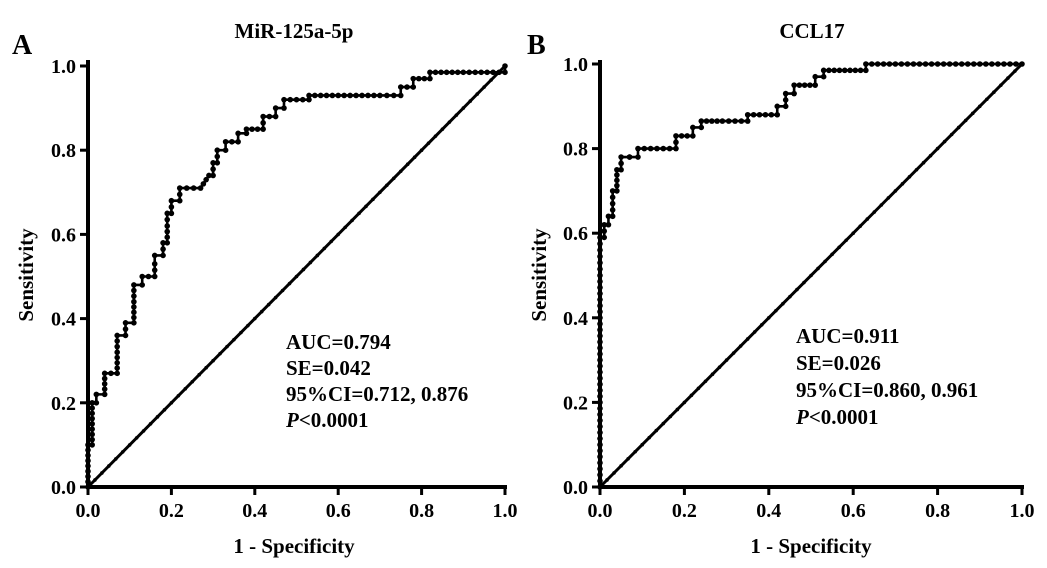 Image resolution: width=1047 pixels, height=568 pixels. Describe the element at coordinates (768, 511) in the screenshot. I see `panel-b-x-tick-label: 0.4` at that location.